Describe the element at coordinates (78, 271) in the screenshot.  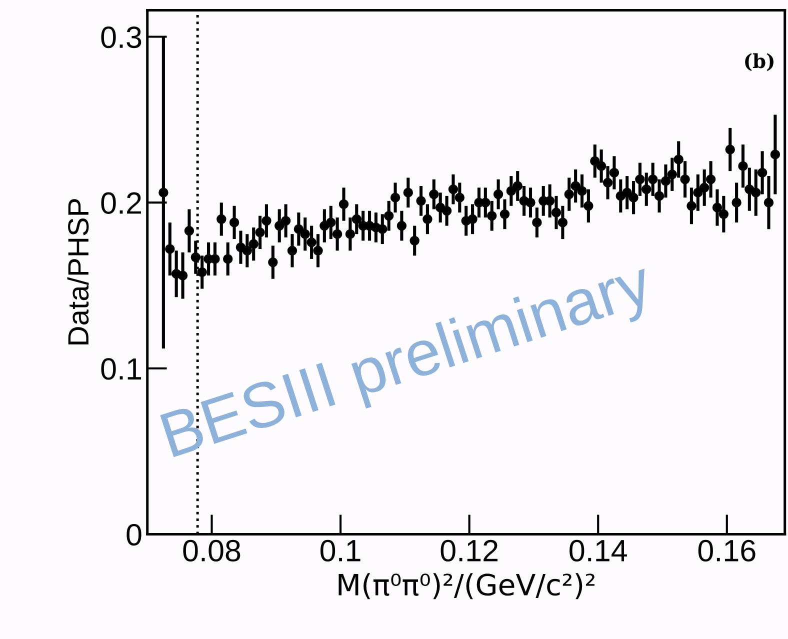
I see `y-axis-title: Data/PHSP` at that location.